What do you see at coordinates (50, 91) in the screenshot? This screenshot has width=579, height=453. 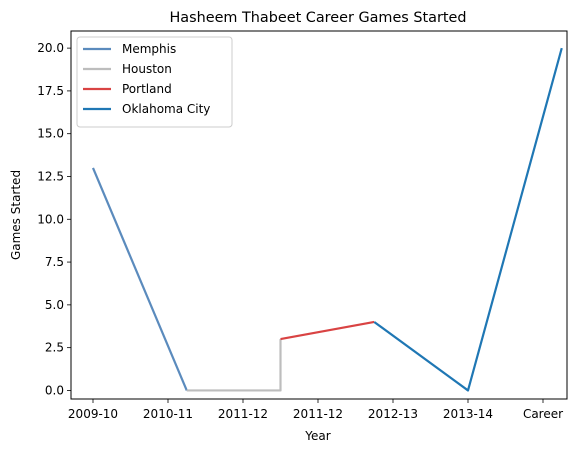 I see `y-tick-label: 17.5` at bounding box center [50, 91].